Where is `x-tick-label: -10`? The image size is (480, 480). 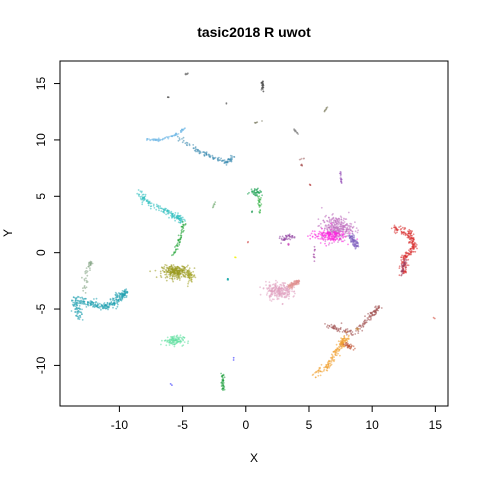
x-tick-label: -10 is located at coordinates (120, 425).